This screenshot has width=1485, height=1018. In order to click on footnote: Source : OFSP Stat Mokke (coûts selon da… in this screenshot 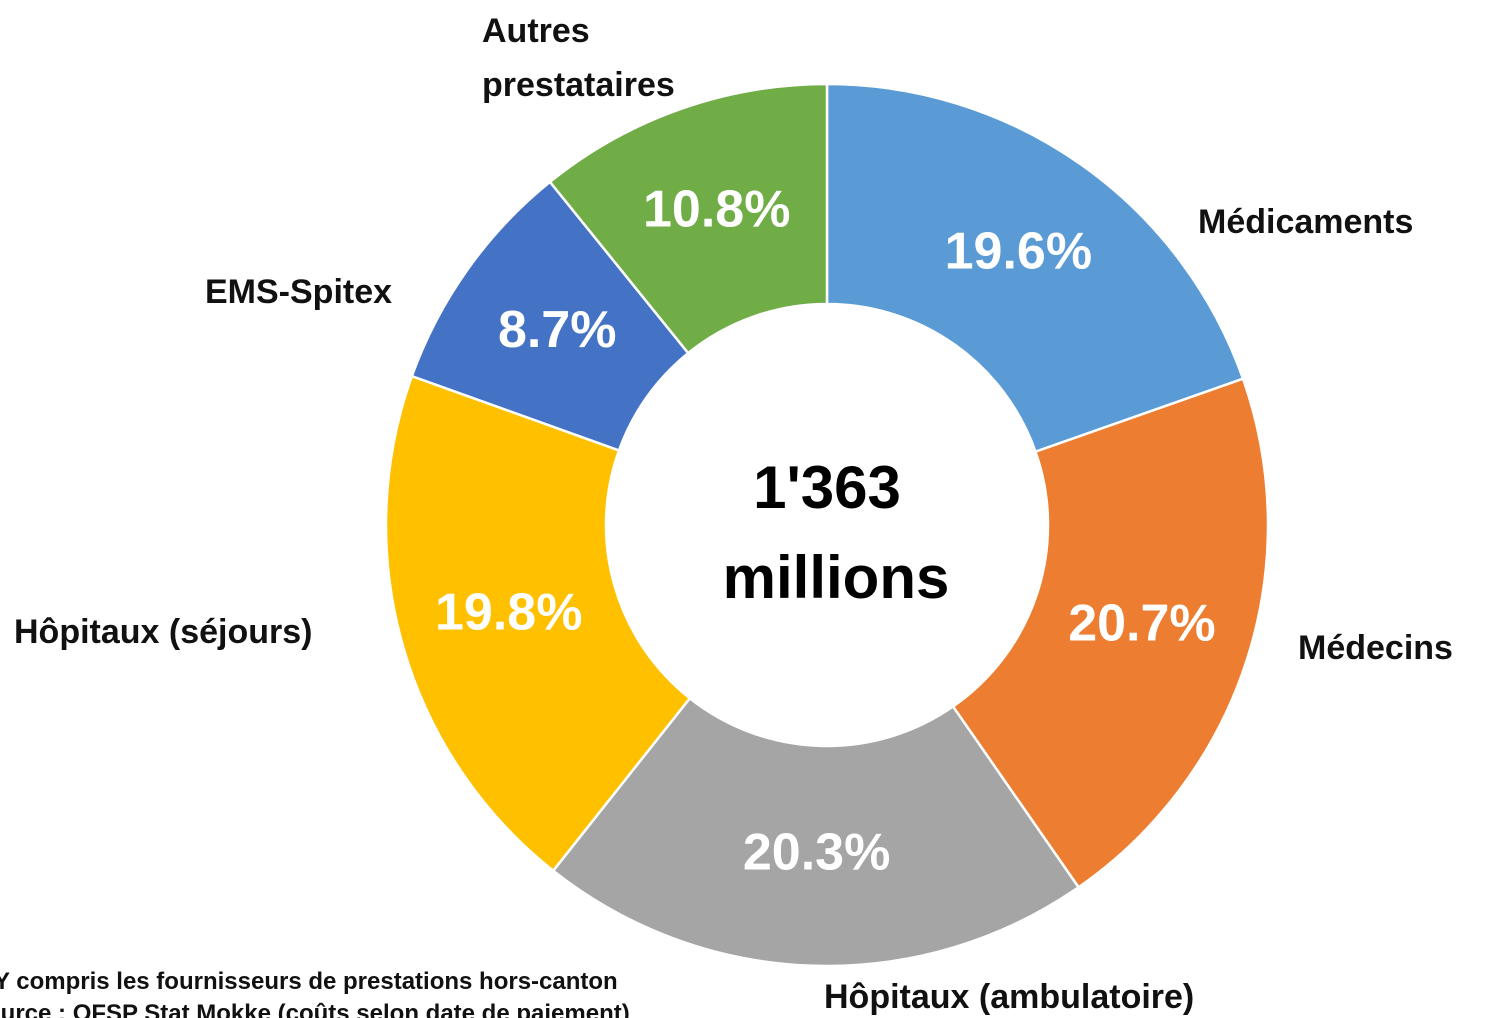, I will do `click(315, 1009)`.